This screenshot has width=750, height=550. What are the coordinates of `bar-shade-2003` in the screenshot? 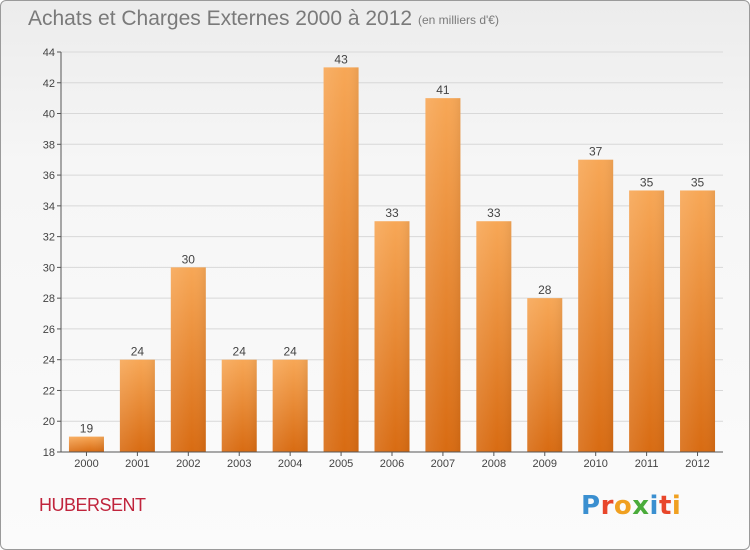 It's located at (239, 405).